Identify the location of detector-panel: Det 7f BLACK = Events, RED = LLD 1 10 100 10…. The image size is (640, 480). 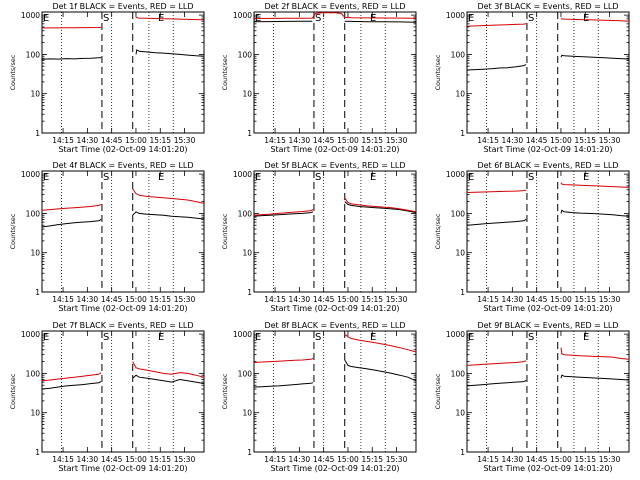
(107, 397).